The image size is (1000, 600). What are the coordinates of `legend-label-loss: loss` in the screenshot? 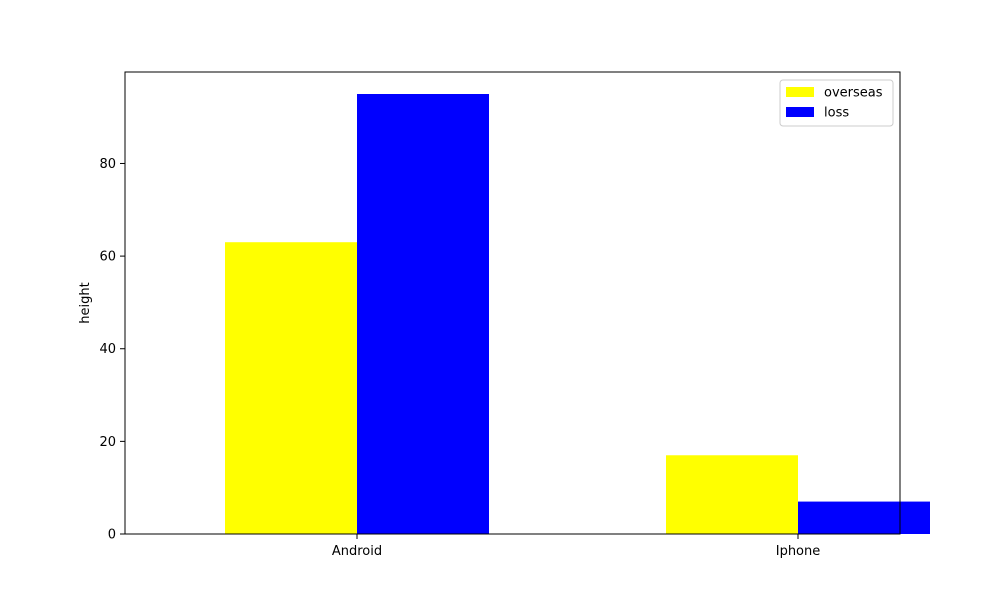 It's located at (836, 113).